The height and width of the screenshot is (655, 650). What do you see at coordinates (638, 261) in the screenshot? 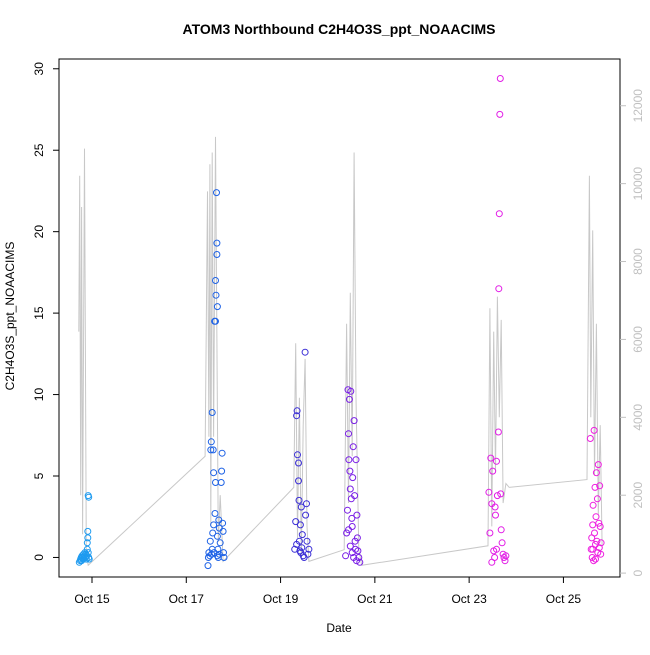
I see `y2-tick-label: 8000` at bounding box center [638, 261].